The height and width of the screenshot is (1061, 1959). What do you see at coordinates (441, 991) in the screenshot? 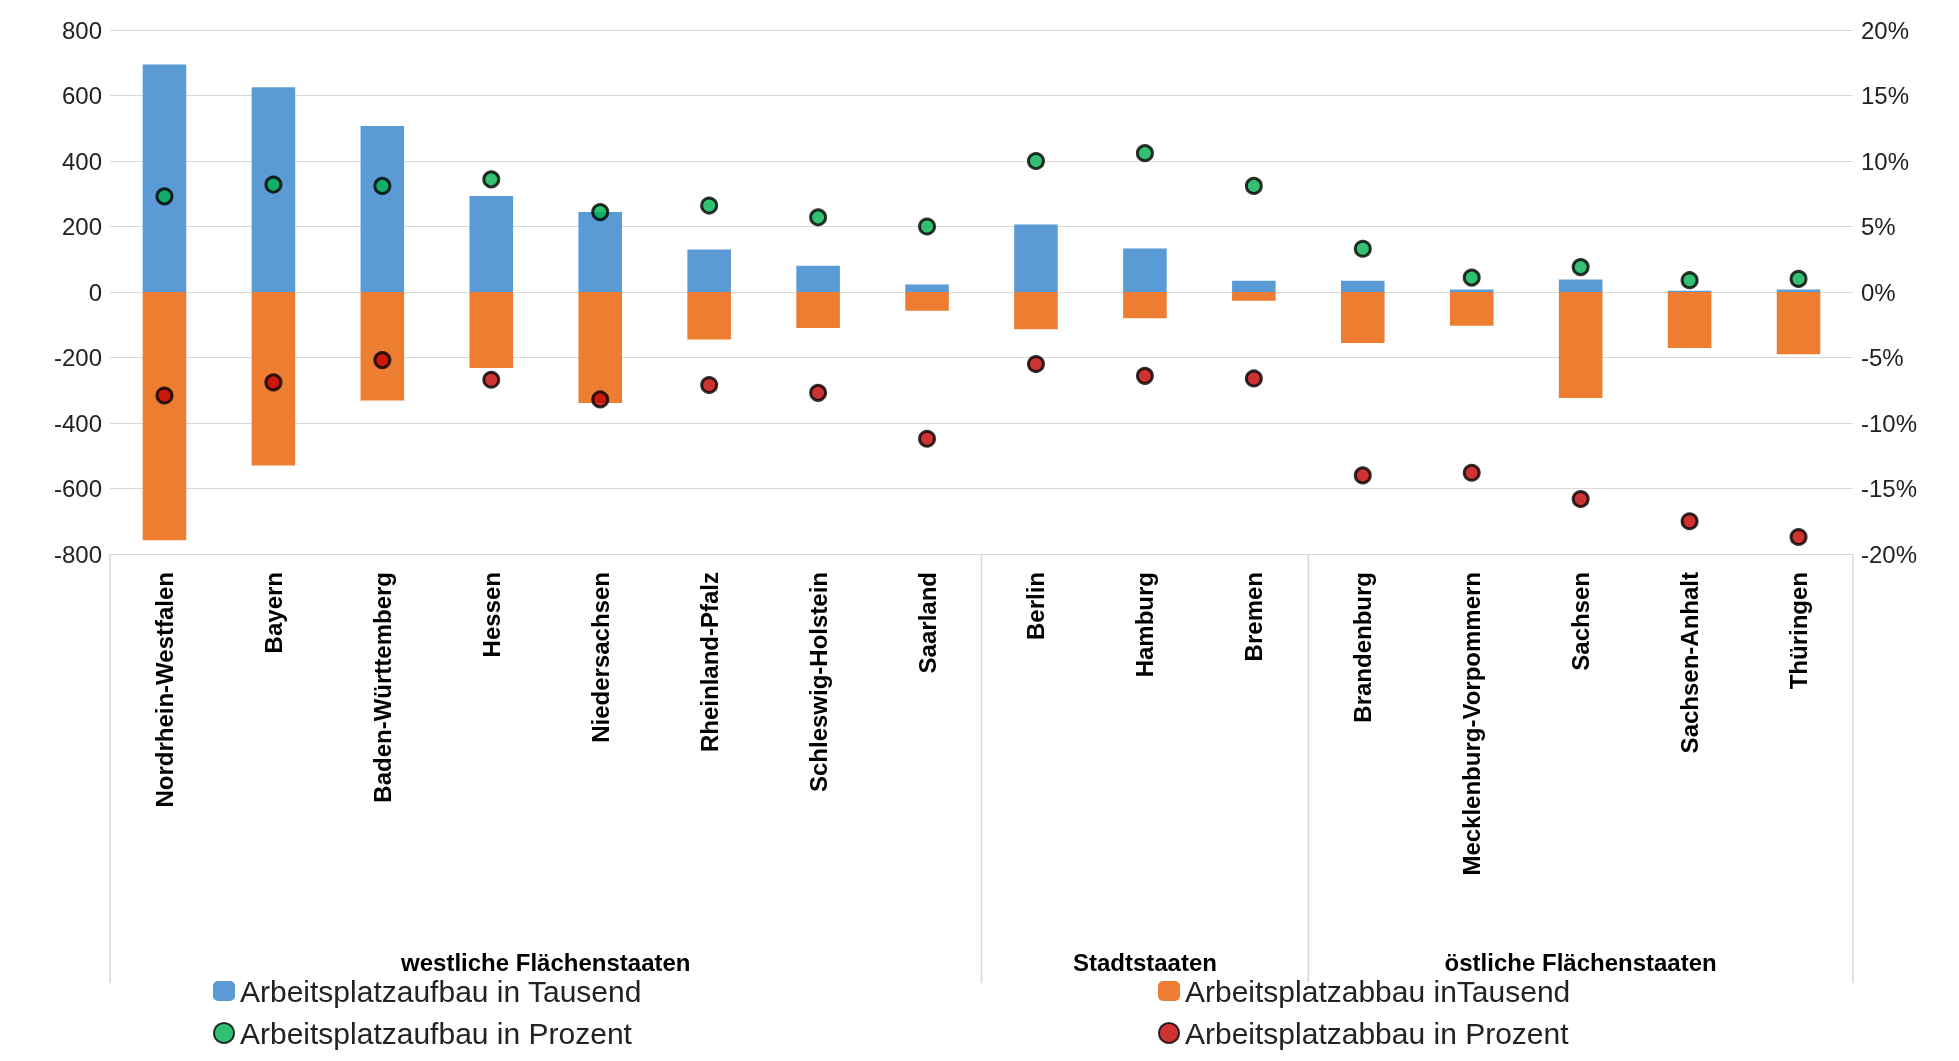
I see `legend-label: Arbeitsplatzaufbau in Tausend` at bounding box center [441, 991].